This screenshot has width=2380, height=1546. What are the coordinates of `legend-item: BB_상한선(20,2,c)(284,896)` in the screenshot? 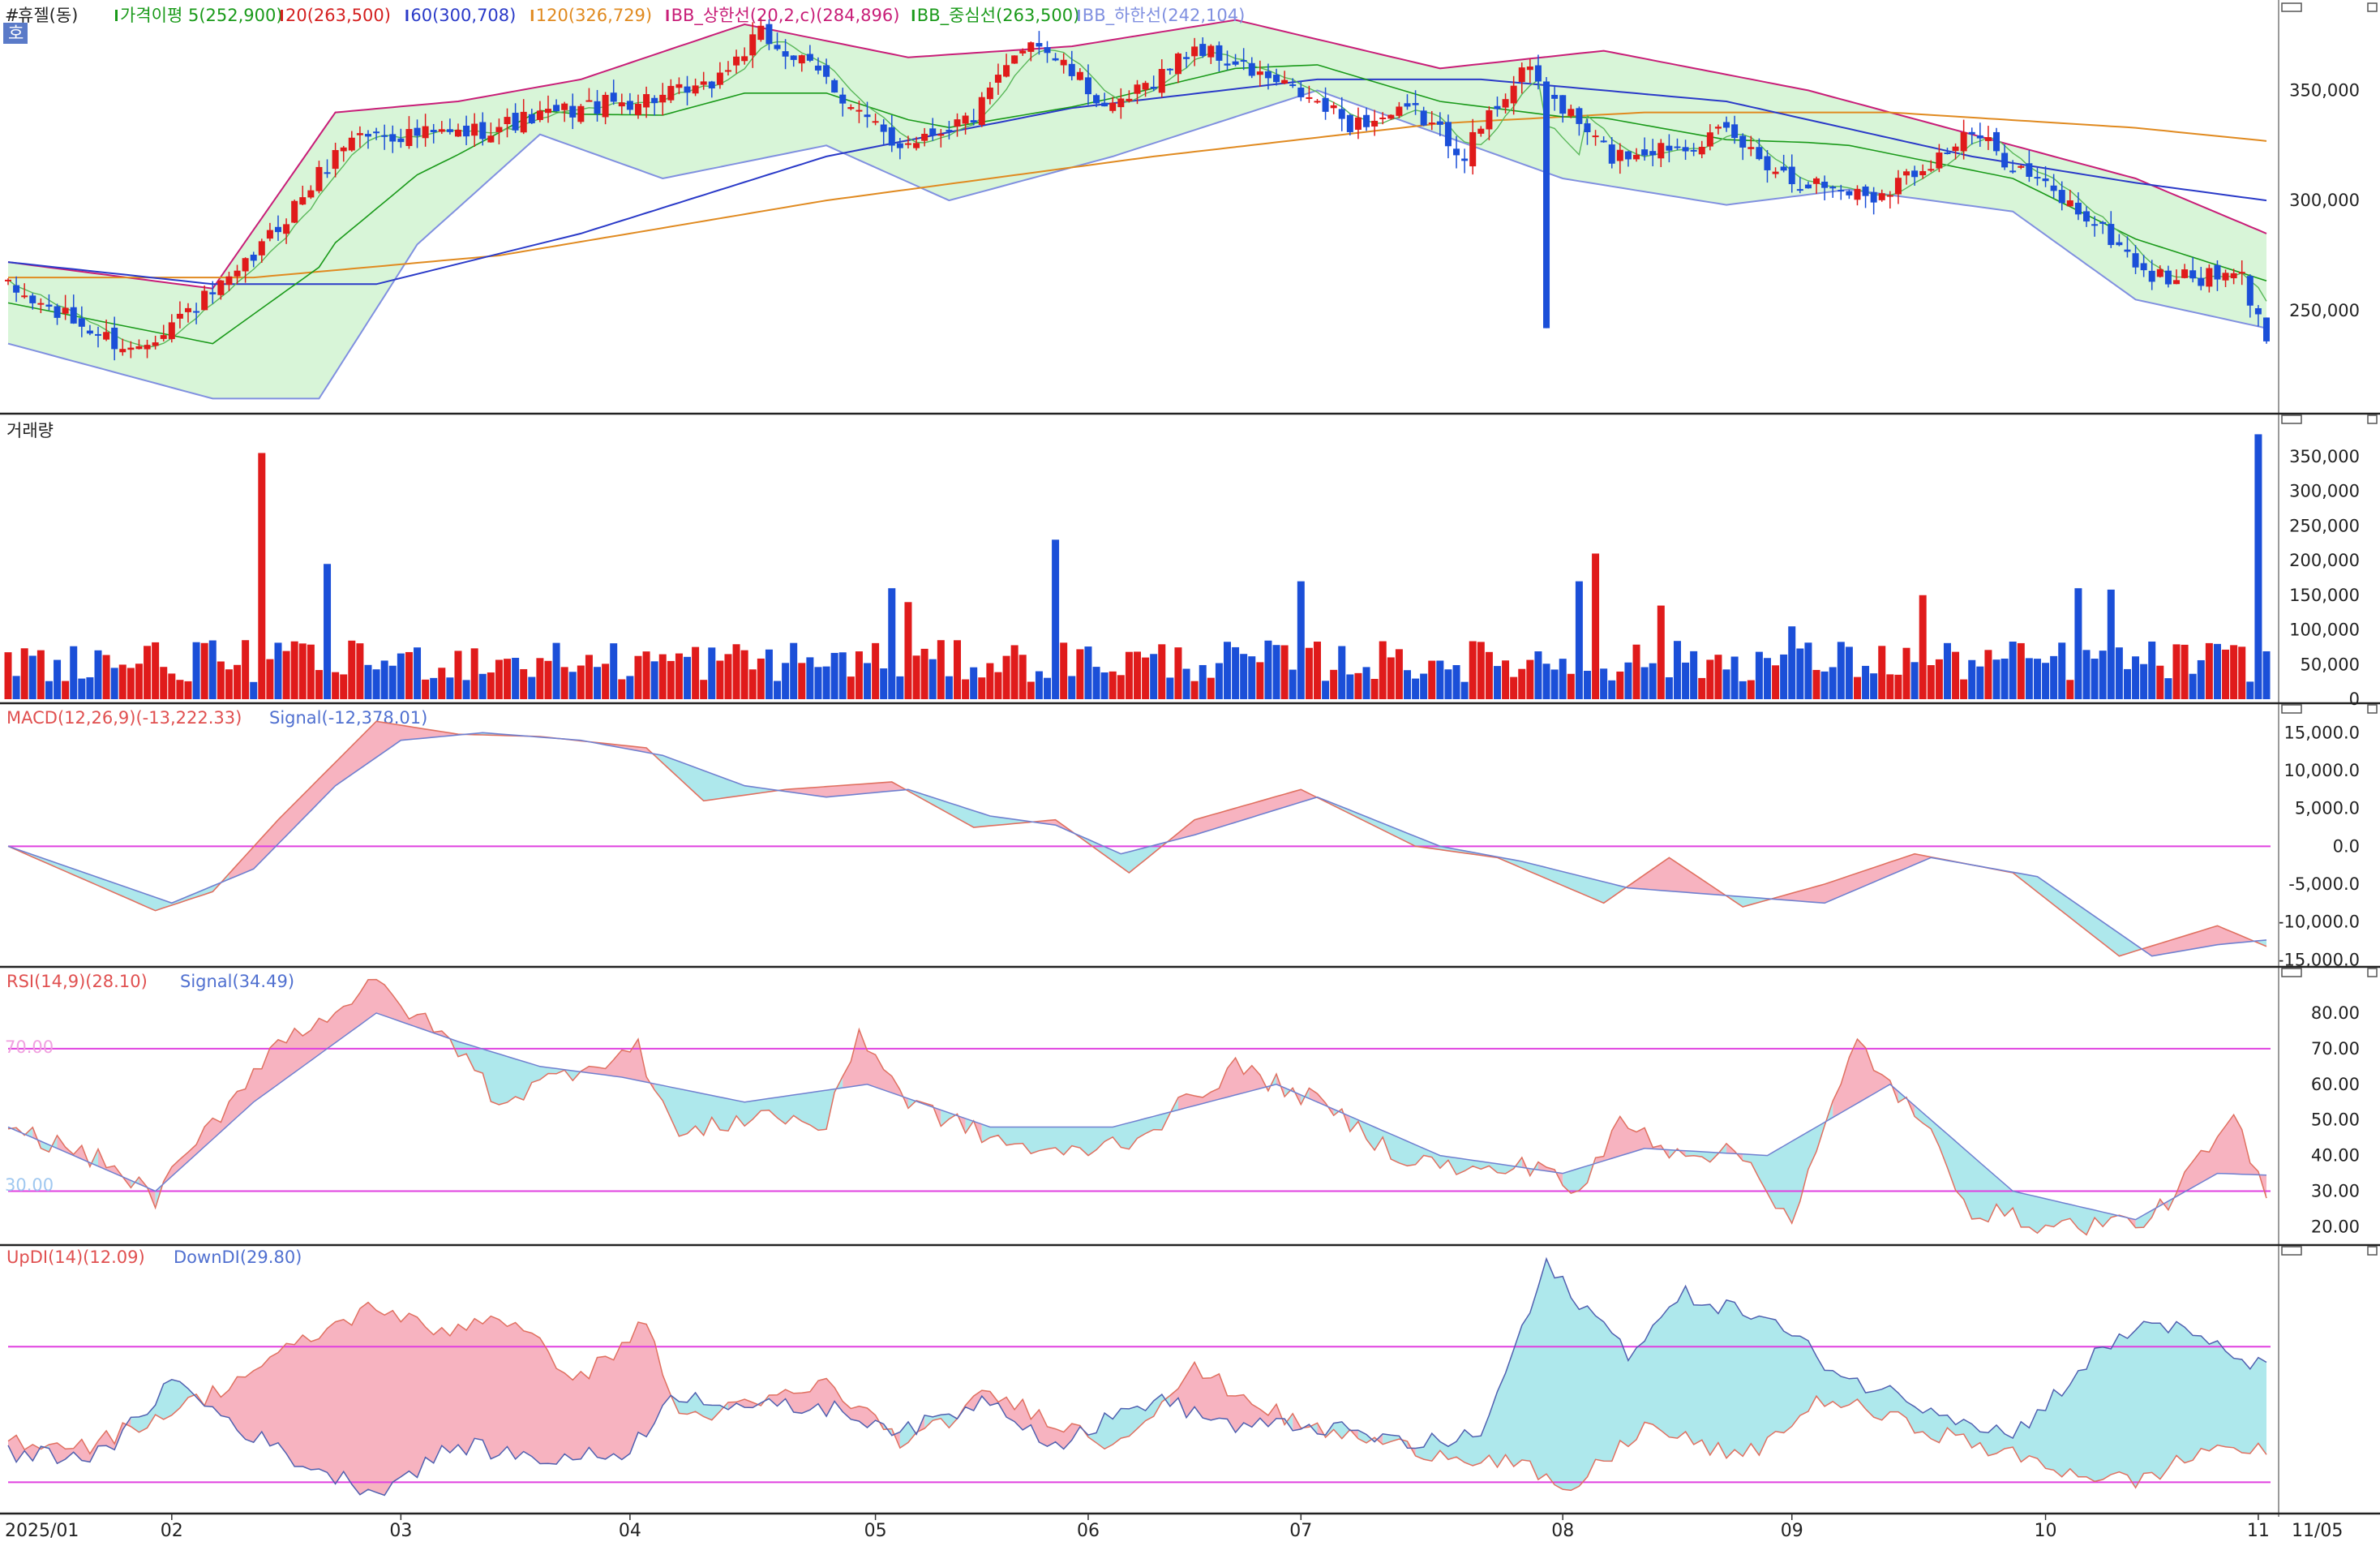 It's located at (785, 16).